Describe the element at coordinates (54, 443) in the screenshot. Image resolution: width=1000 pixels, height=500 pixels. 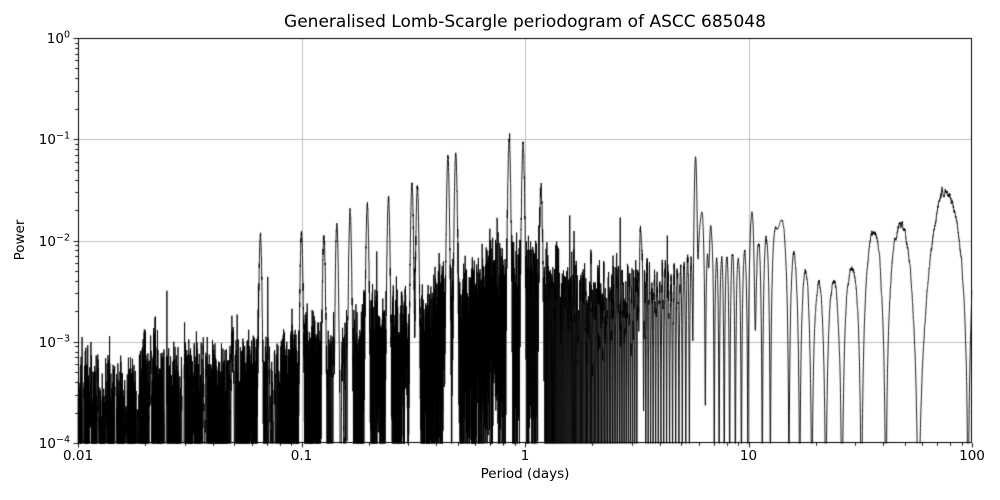
I see `y-tick-label: 10⁻⁴` at that location.